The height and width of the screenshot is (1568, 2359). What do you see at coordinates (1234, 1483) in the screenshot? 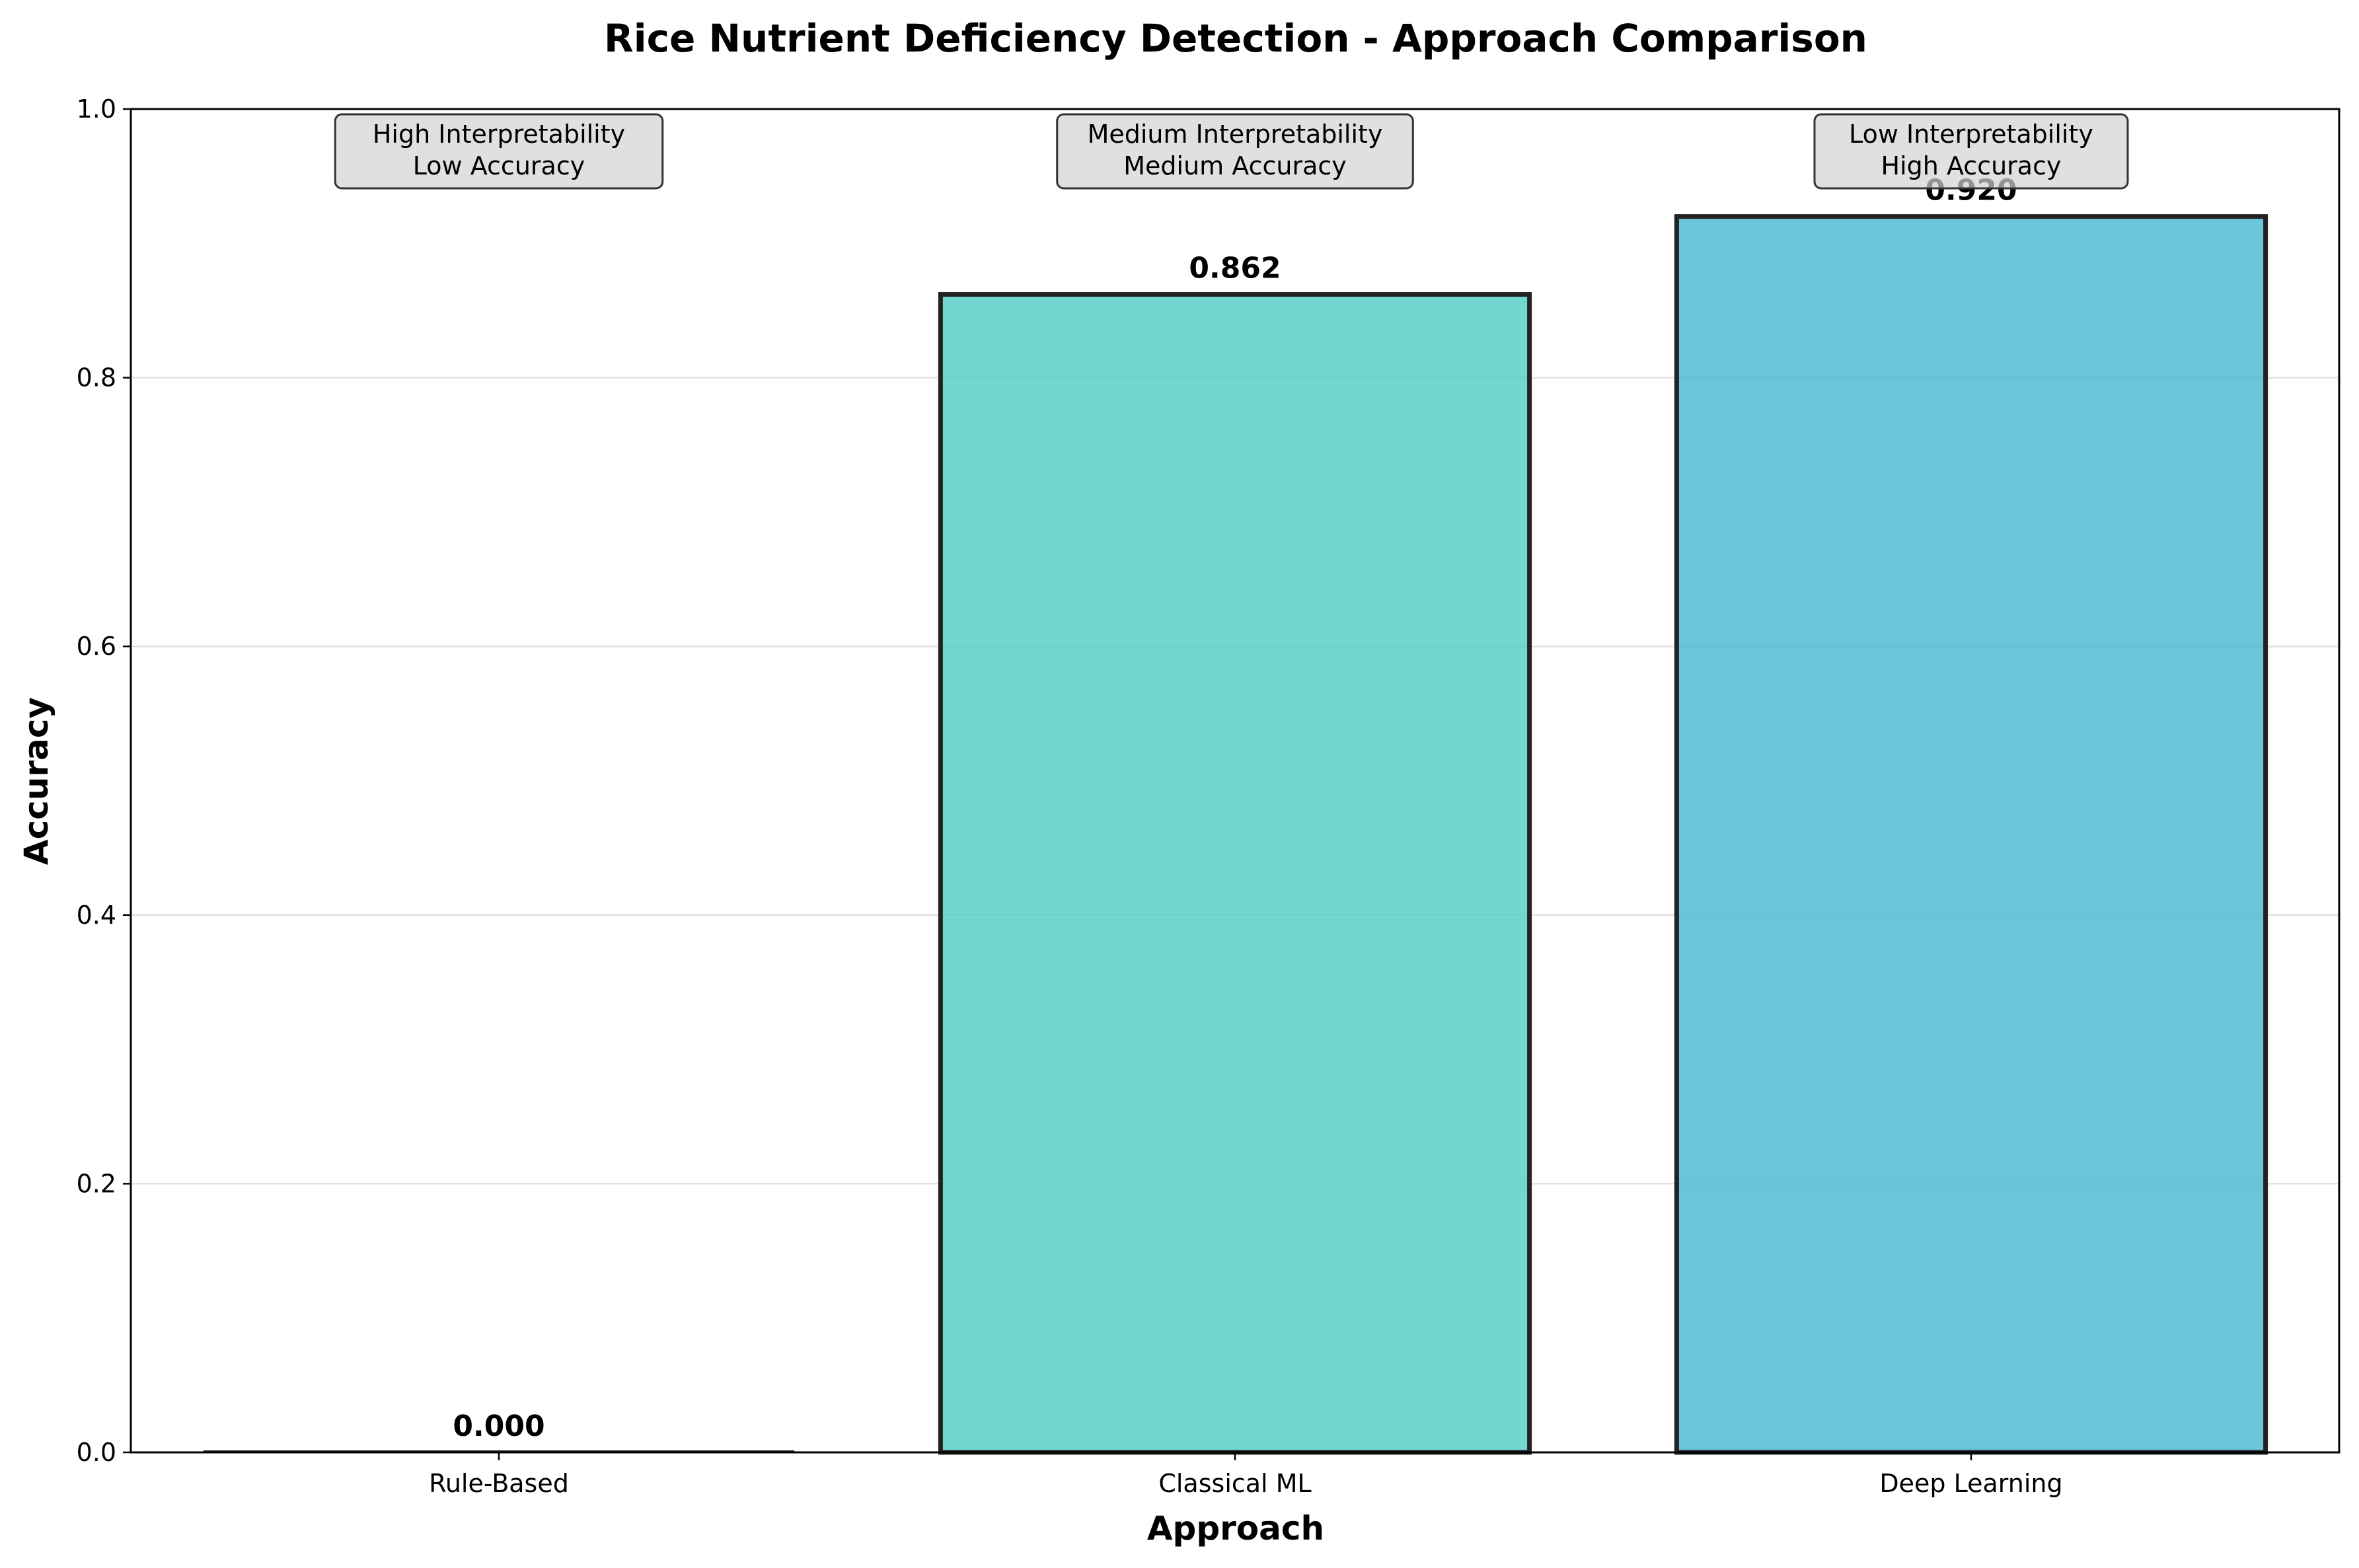
I see `x-tick-label: Classical ML` at bounding box center [1234, 1483].